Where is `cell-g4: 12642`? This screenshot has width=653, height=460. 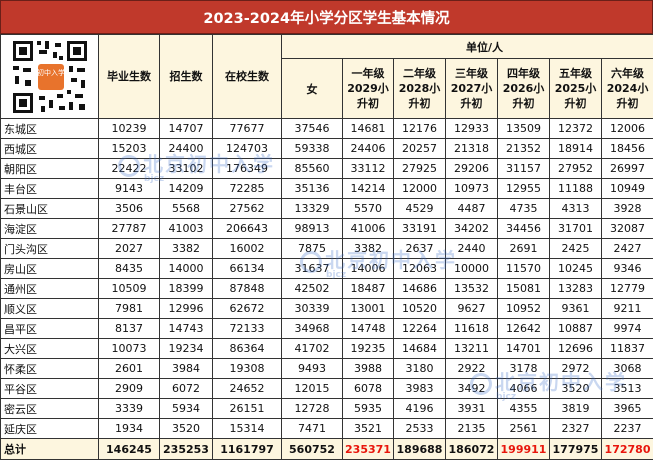 cell-g4: 12642 is located at coordinates (524, 329).